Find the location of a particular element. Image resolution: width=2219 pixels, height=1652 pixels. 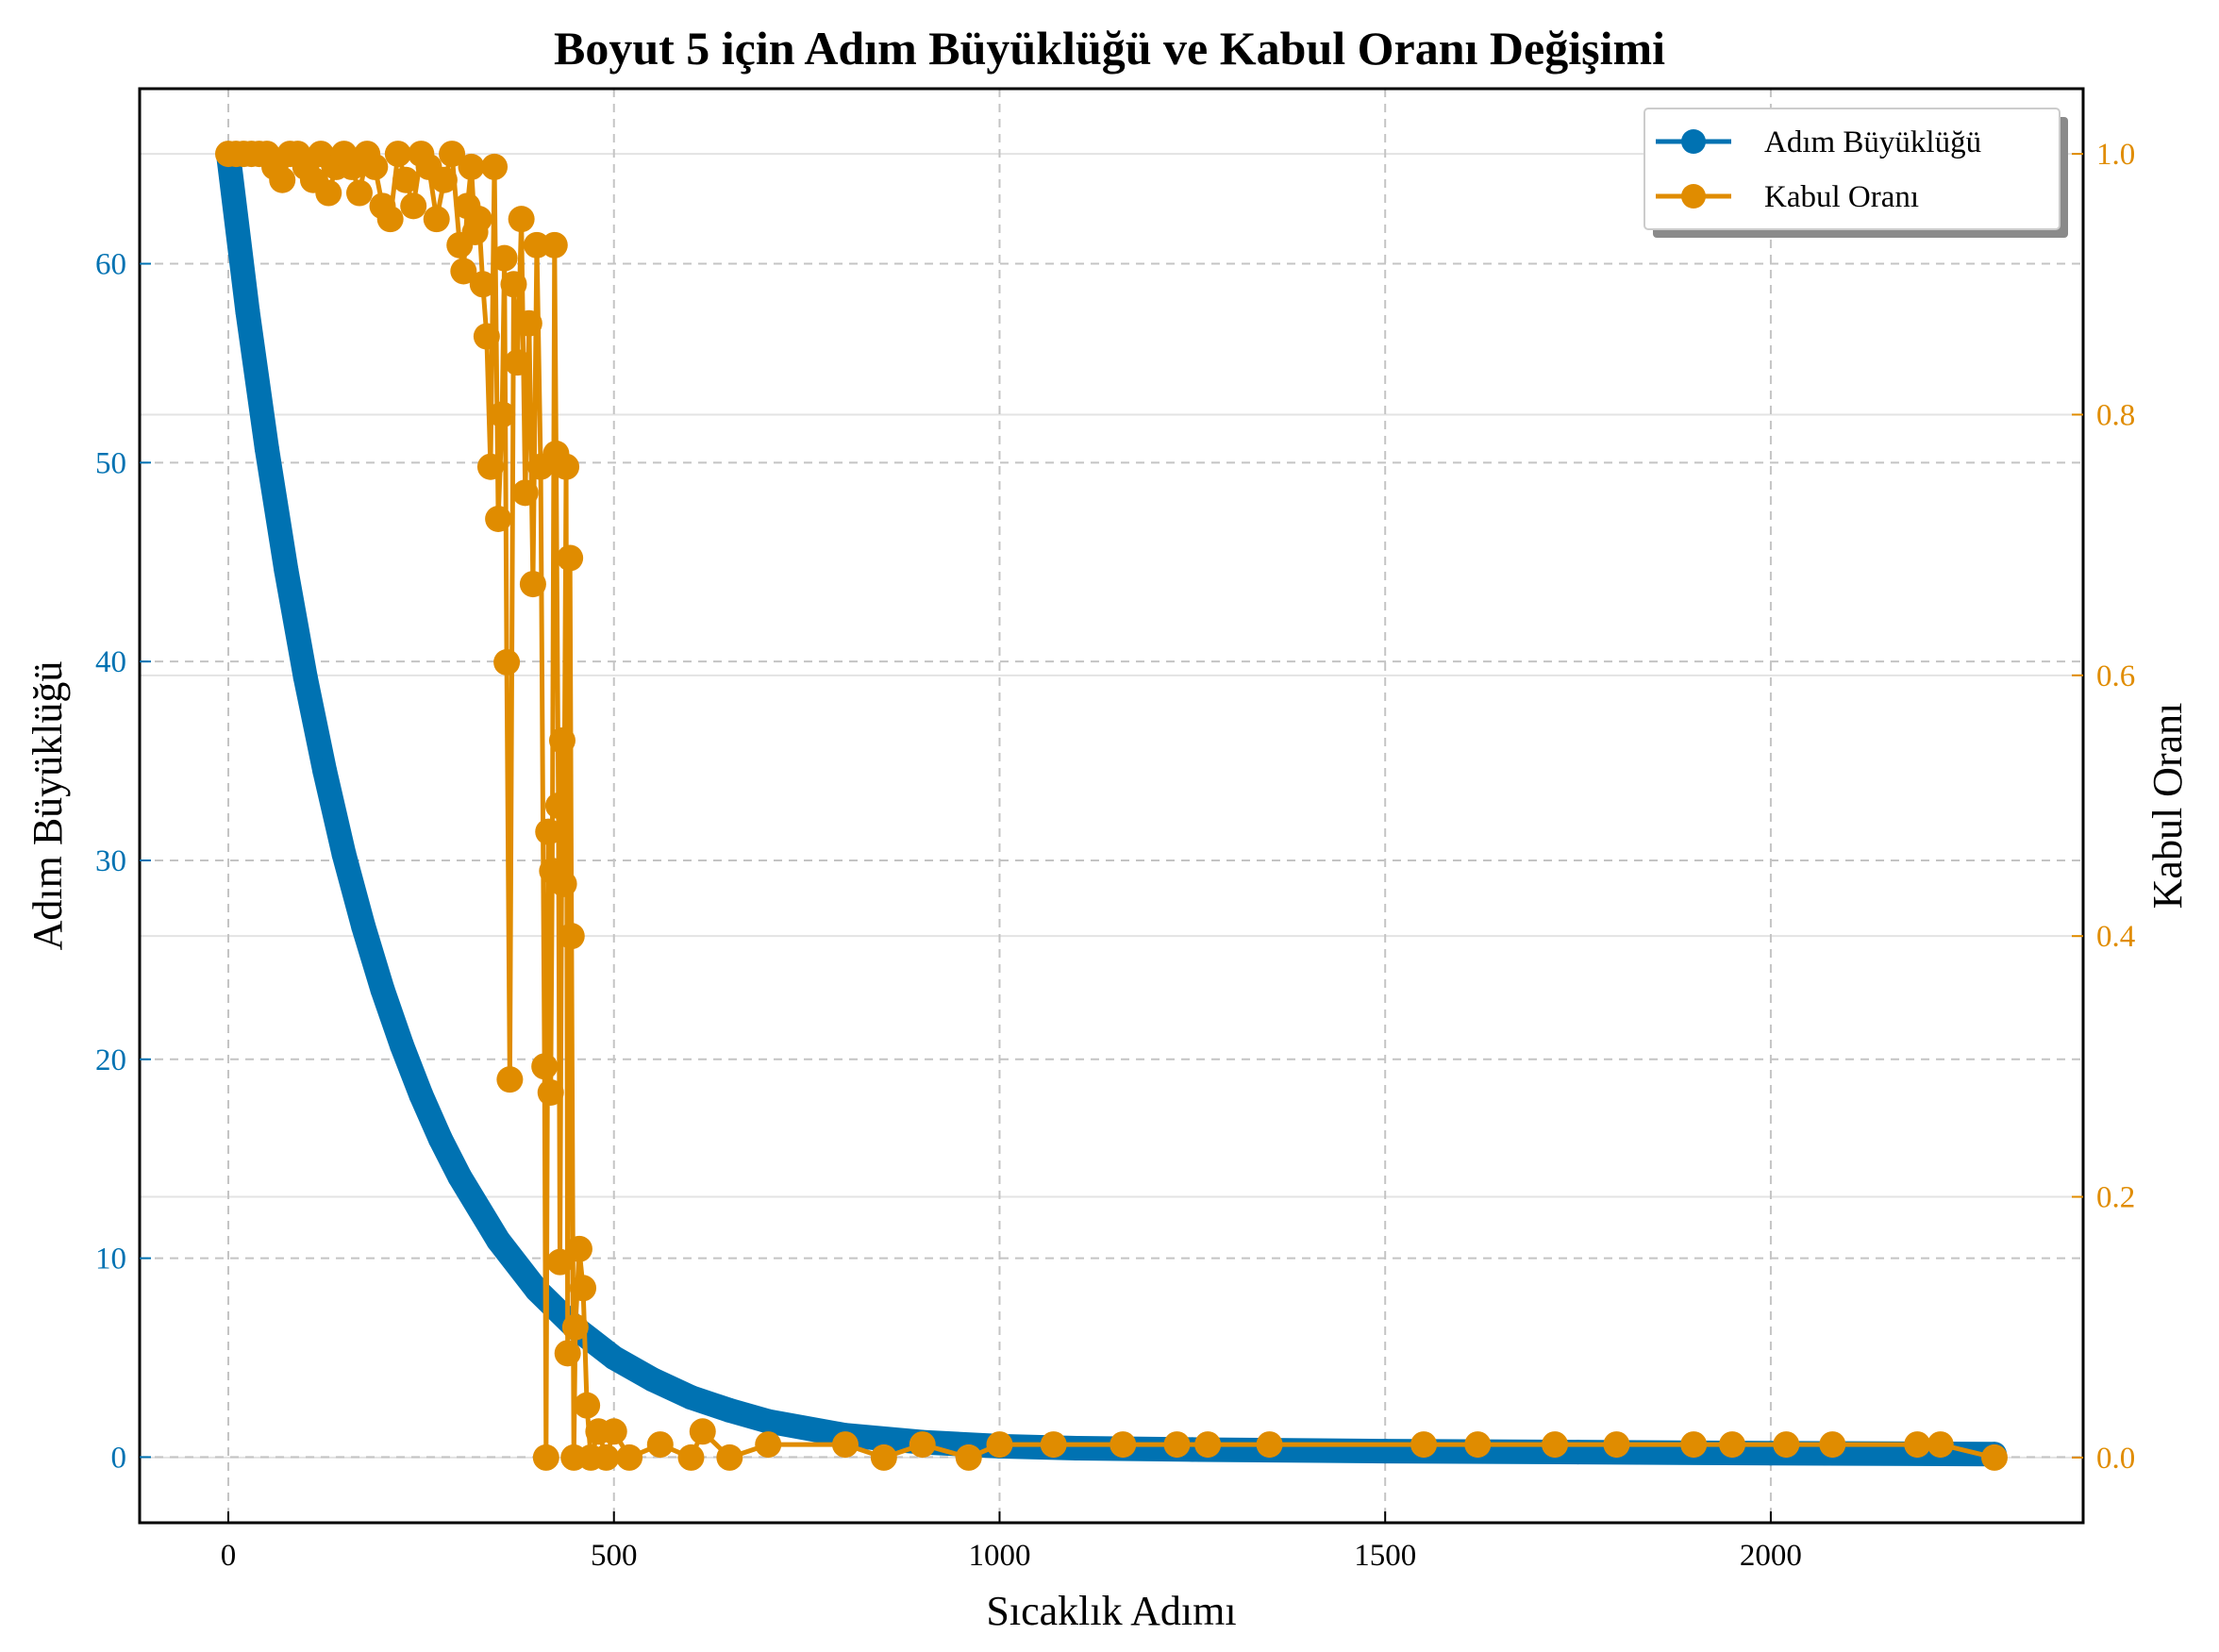

legend-accept-label: Kabul Oranı is located at coordinates (1842, 197).